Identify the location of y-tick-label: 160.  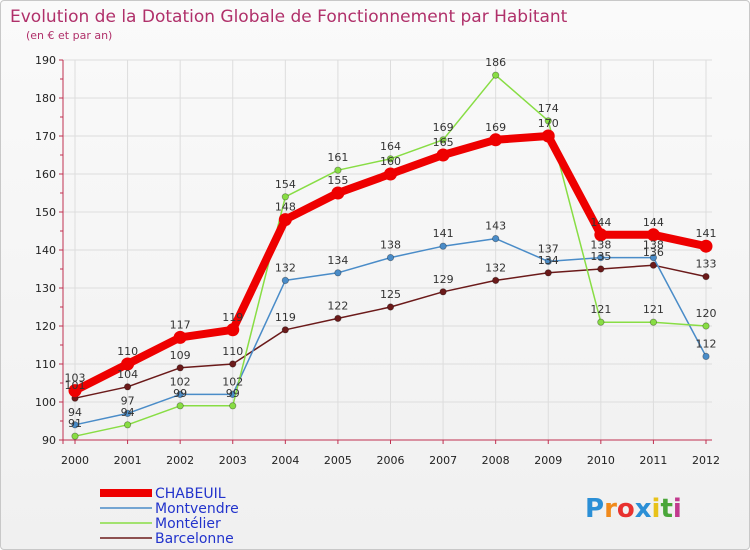
(45, 174).